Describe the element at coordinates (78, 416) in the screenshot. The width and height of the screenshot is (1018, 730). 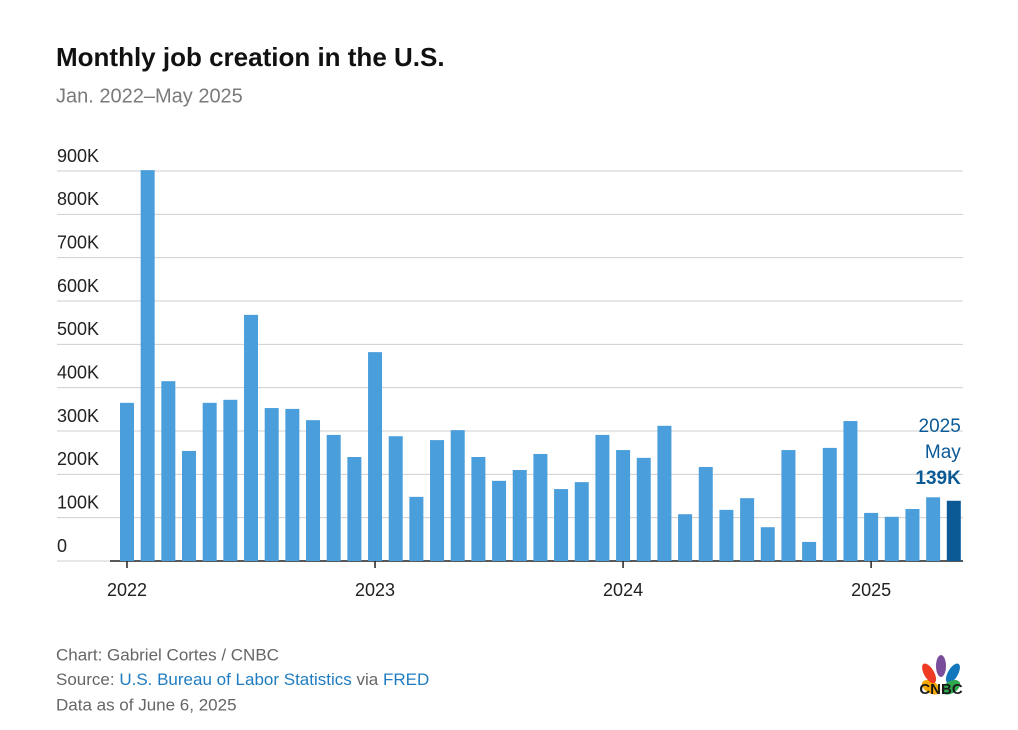
I see `y-tick-label: 300K` at that location.